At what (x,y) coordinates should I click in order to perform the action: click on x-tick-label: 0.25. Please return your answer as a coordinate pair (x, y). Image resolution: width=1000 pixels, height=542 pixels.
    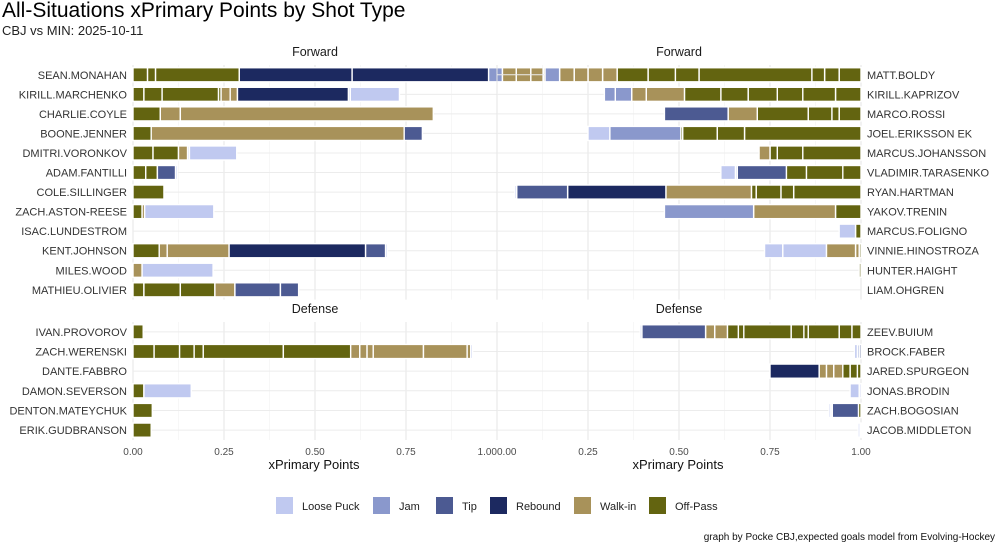
    Looking at the image, I should click on (588, 452).